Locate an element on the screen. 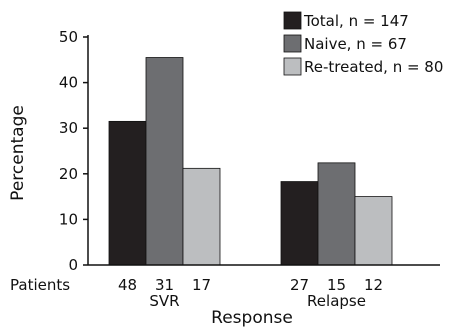 The height and width of the screenshot is (328, 463). patient-count-label: 31 is located at coordinates (164, 285).